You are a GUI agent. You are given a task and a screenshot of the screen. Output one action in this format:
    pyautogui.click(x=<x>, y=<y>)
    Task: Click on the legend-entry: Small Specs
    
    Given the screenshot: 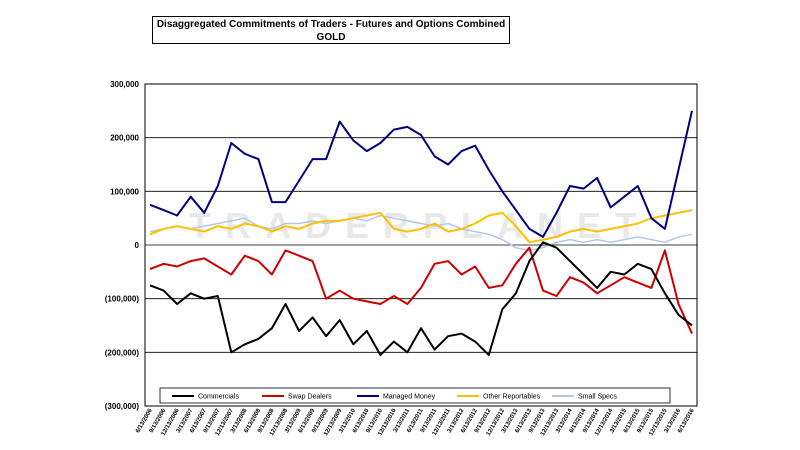 What is the action you would take?
    pyautogui.click(x=597, y=397)
    